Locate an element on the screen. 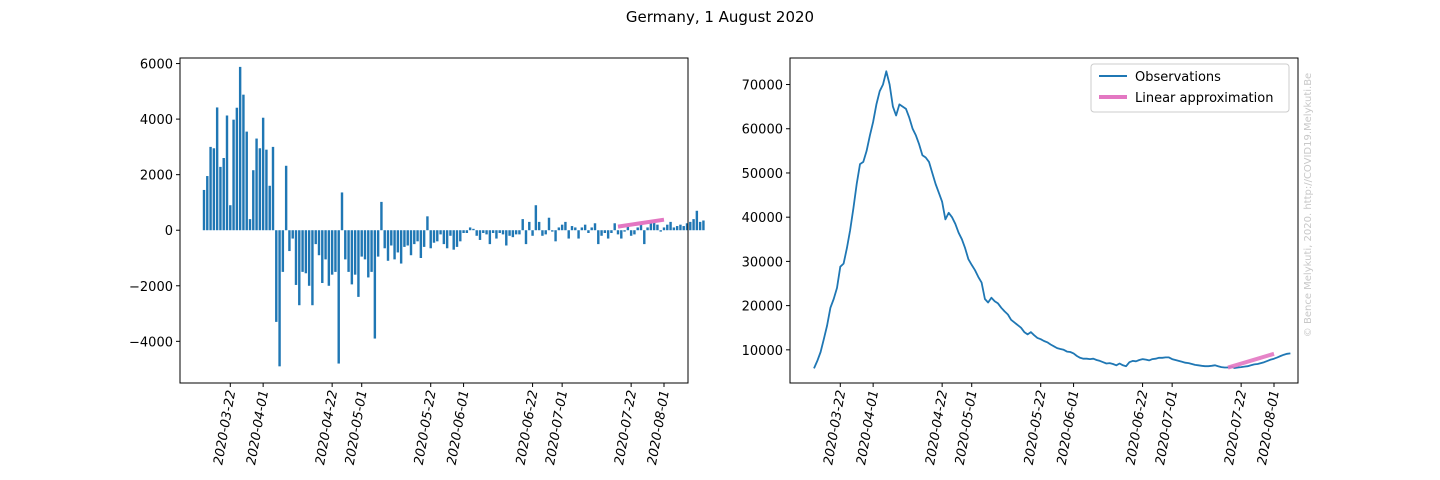  right-y-tick-label: 70000 is located at coordinates (762, 86).